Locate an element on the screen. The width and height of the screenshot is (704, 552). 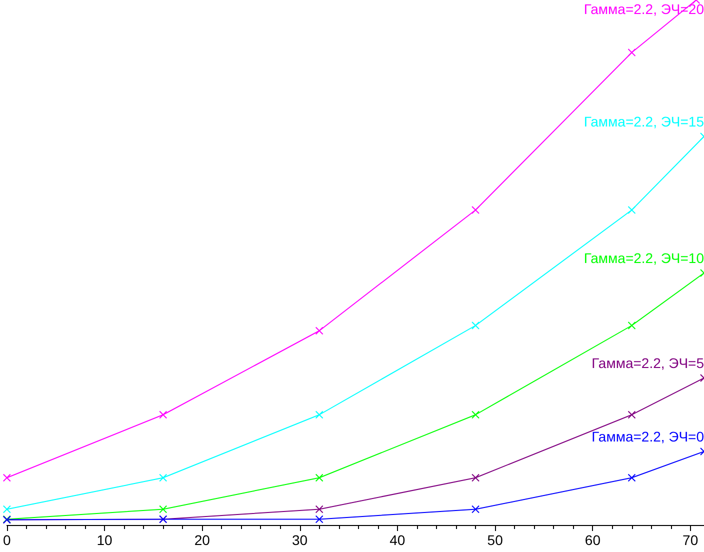
x-tick-label: 70 is located at coordinates (690, 540).